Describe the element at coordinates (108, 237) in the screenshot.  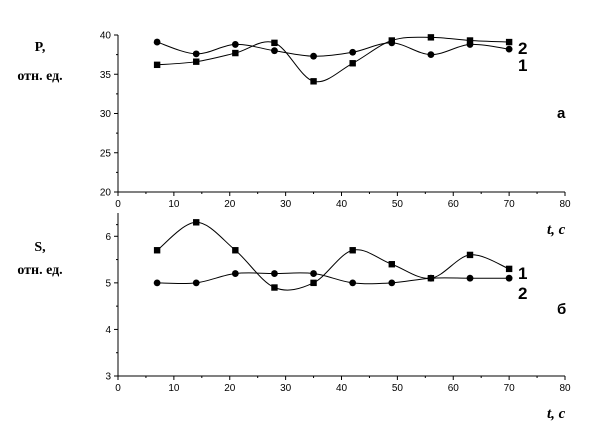
I see `panel-b-ytick-label: 6` at that location.